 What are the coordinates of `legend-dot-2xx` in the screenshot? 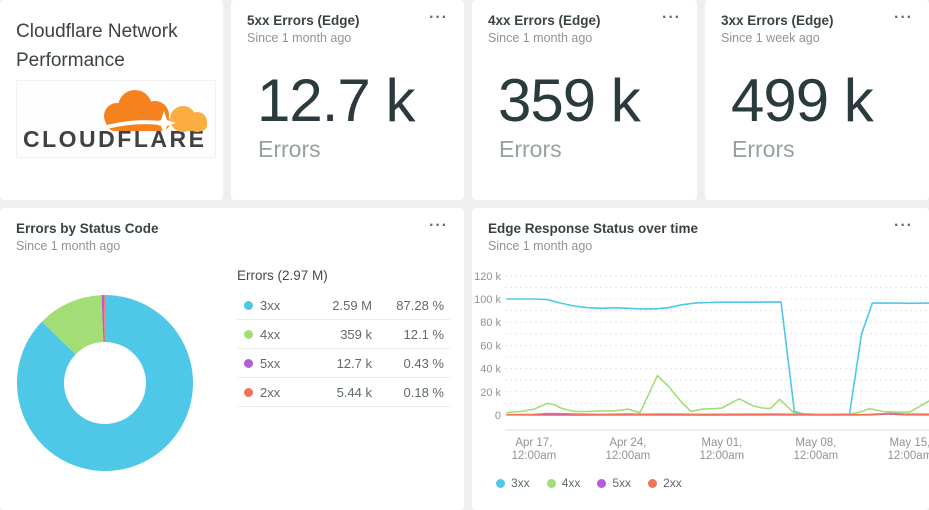 It's located at (653, 483).